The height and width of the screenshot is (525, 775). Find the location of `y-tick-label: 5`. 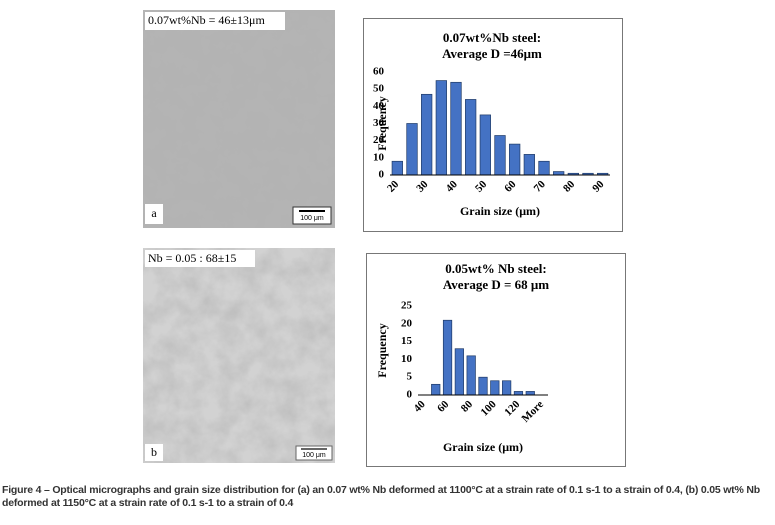

y-tick-label: 5 is located at coordinates (410, 377).